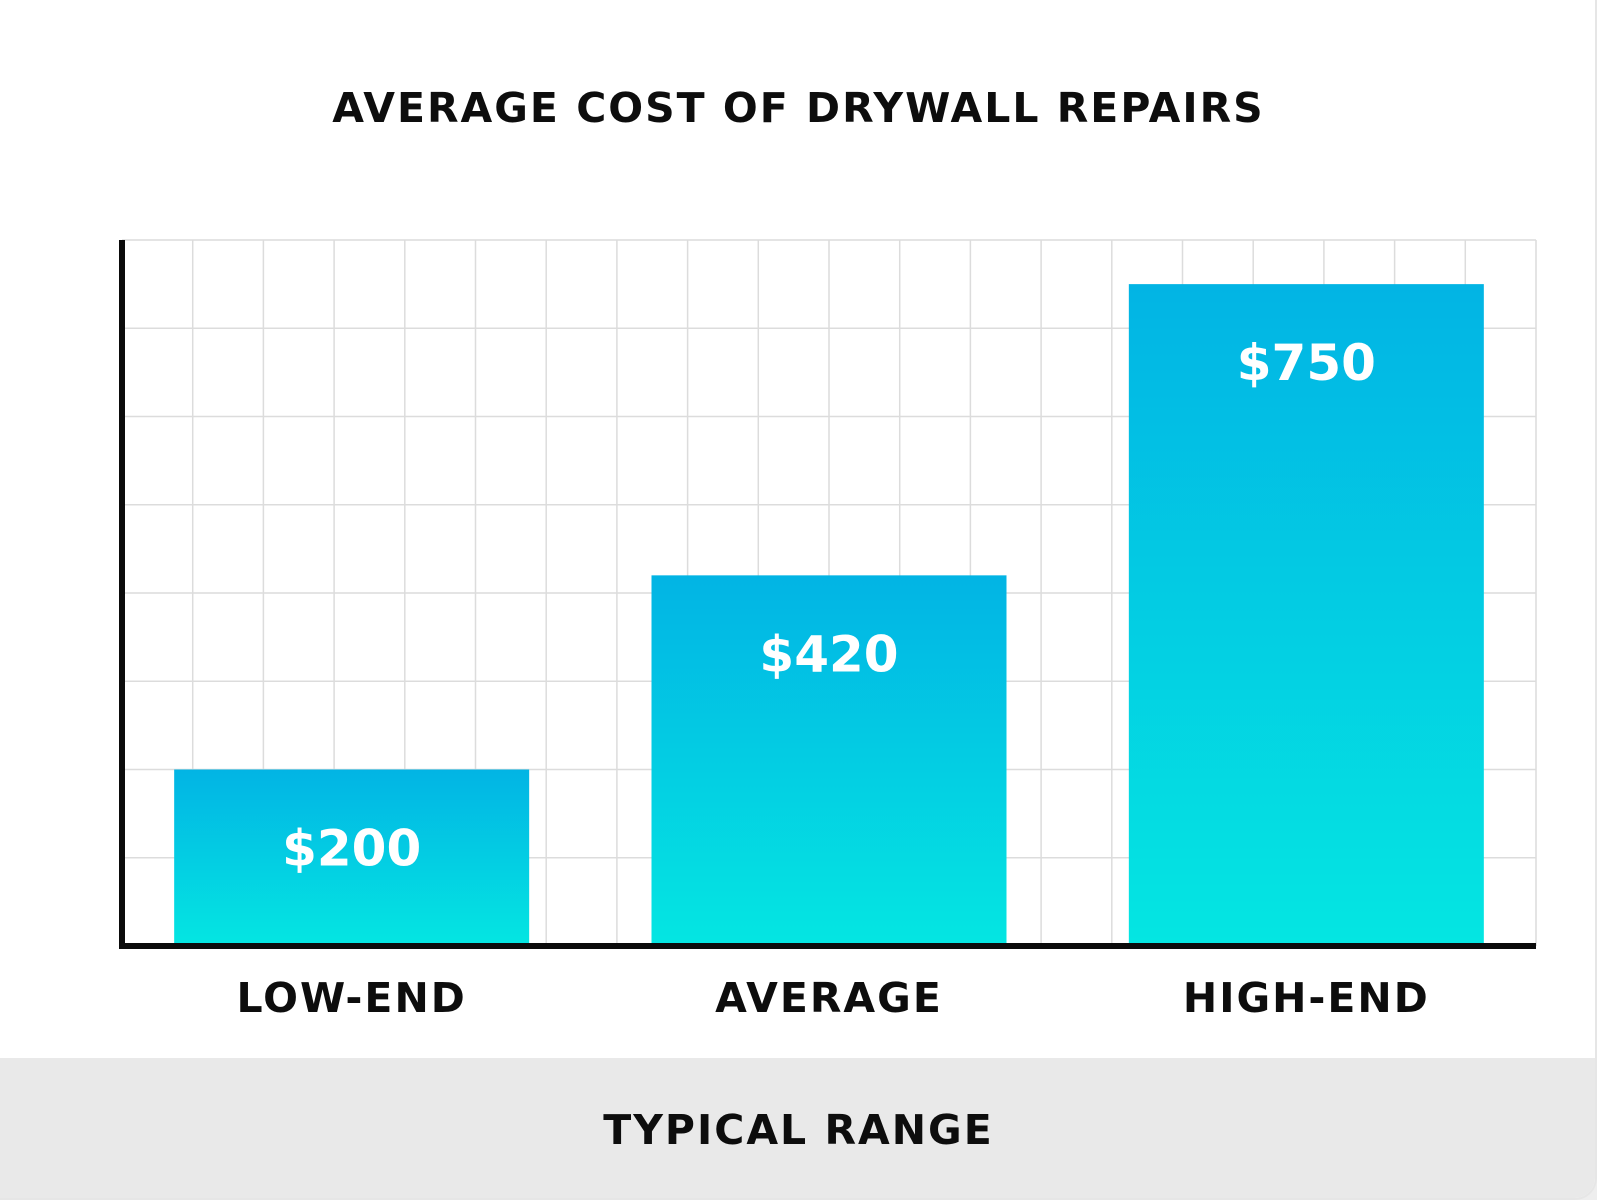  What do you see at coordinates (829, 760) in the screenshot?
I see `bar-average` at bounding box center [829, 760].